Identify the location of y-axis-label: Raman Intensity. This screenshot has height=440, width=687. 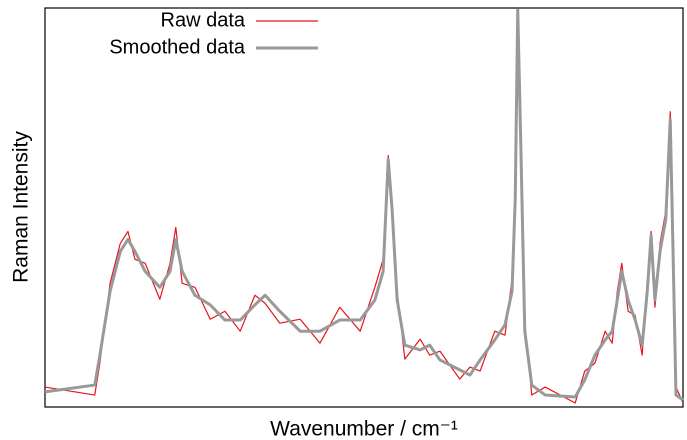
(21, 207).